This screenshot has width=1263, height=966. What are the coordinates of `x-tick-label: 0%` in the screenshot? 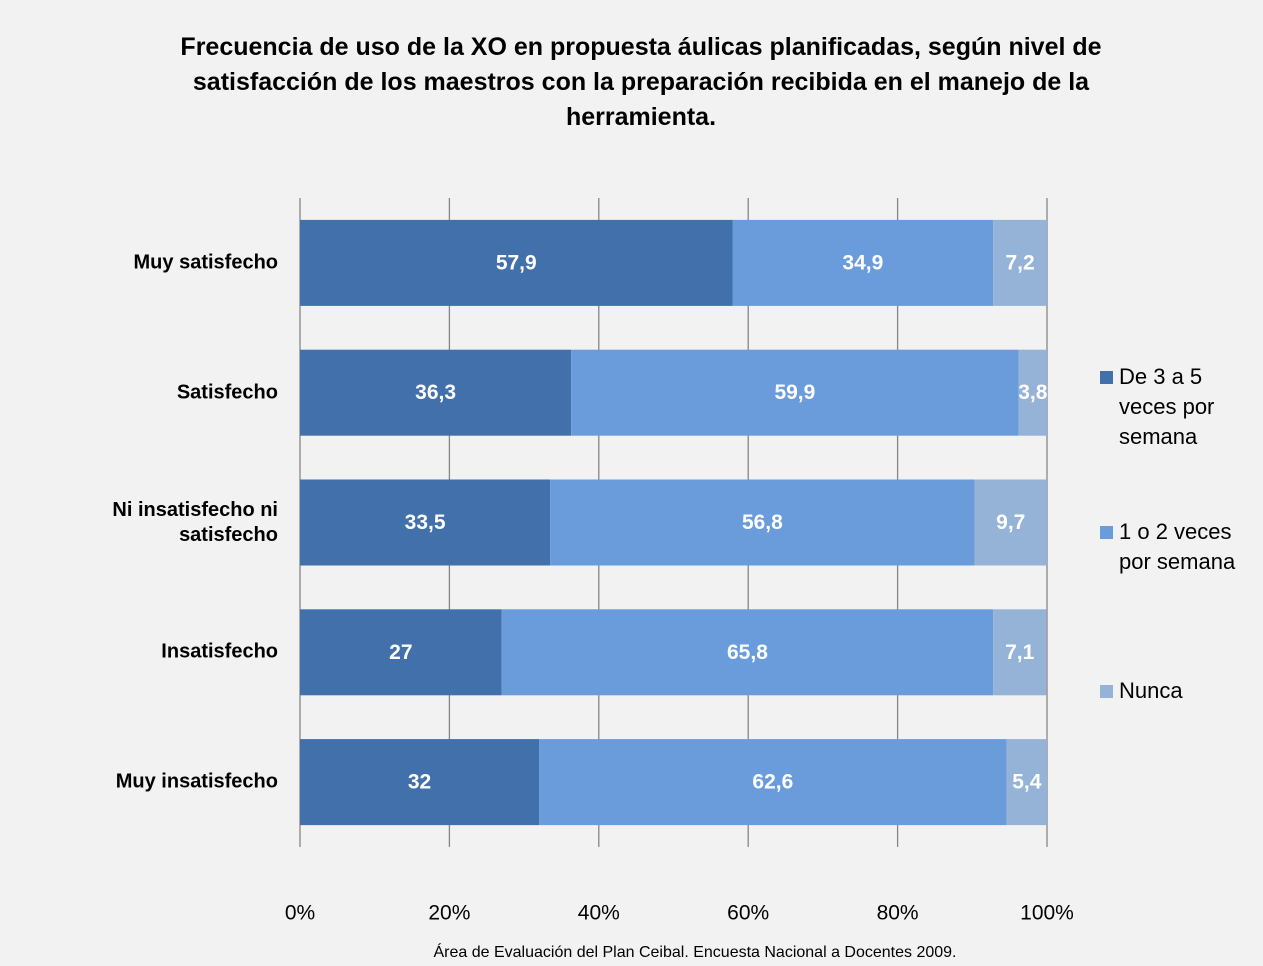 It's located at (300, 913).